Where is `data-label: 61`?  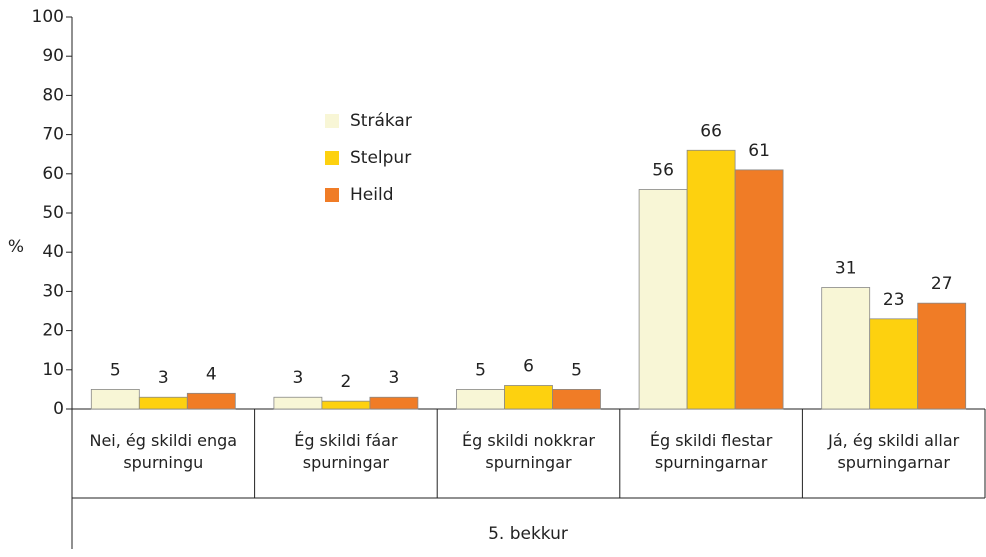
data-label: 61 is located at coordinates (759, 151).